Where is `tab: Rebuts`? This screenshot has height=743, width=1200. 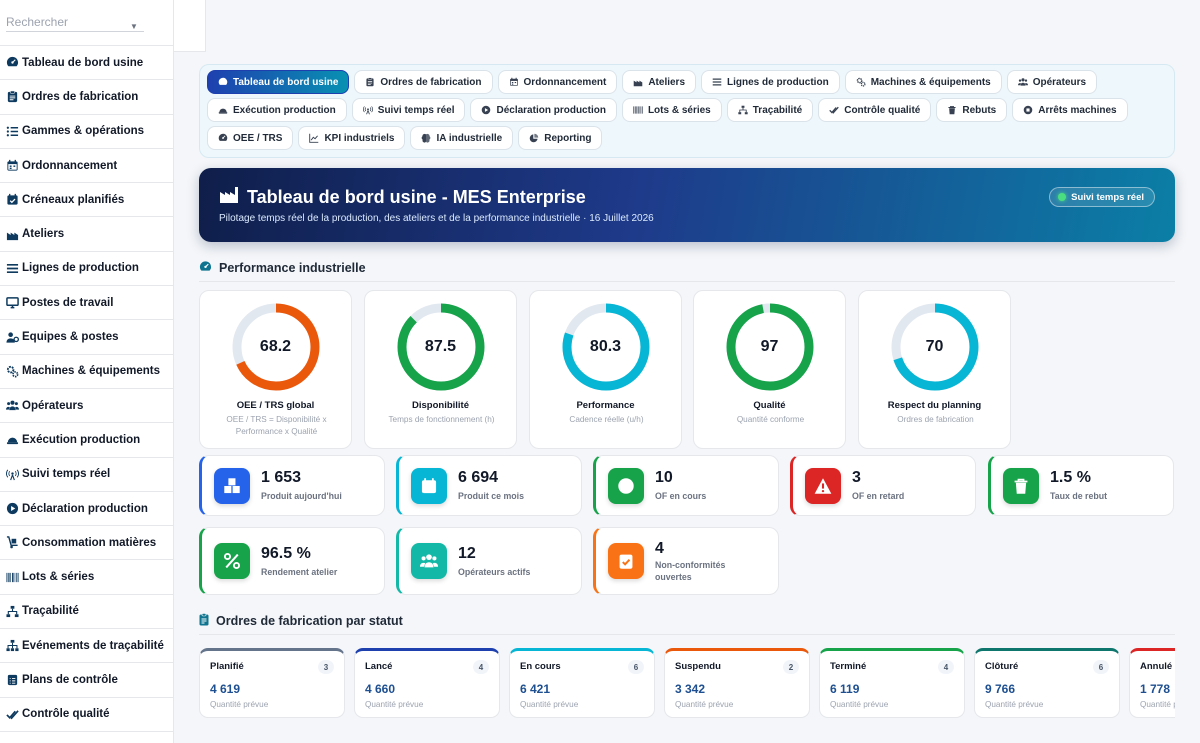 tab: Rebuts is located at coordinates (972, 110).